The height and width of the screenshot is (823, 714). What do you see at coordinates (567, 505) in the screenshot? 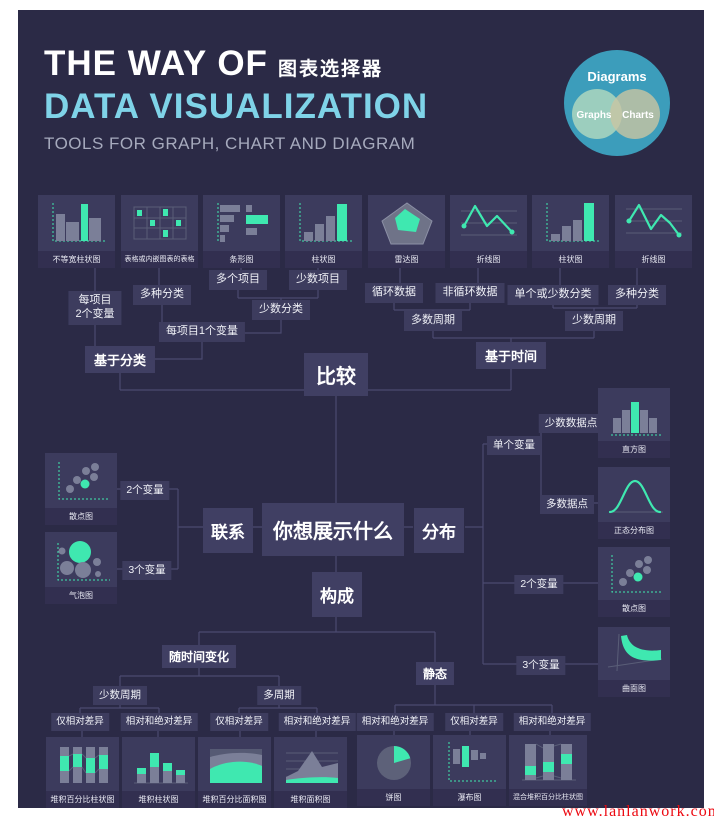
I see `flow-label-many-points: 多数据点` at bounding box center [567, 505].